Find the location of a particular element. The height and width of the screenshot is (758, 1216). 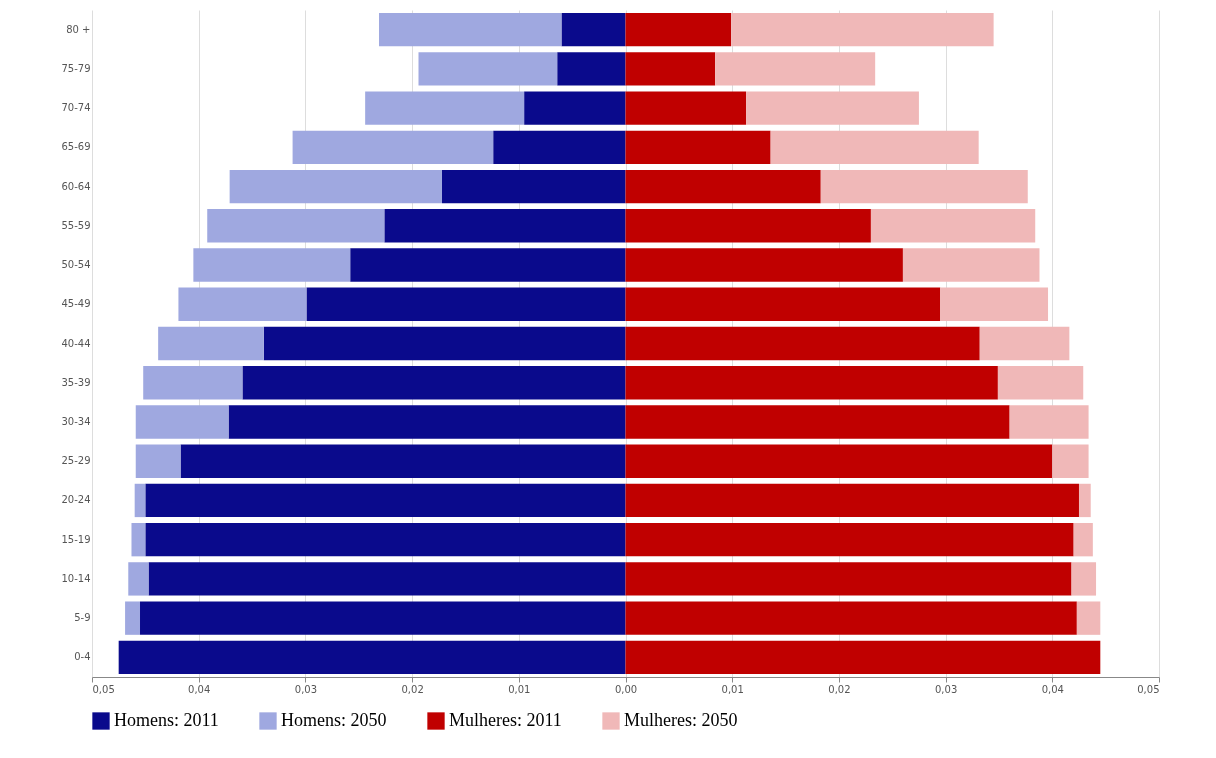

y-tick-label: 60-64 is located at coordinates (76, 186).